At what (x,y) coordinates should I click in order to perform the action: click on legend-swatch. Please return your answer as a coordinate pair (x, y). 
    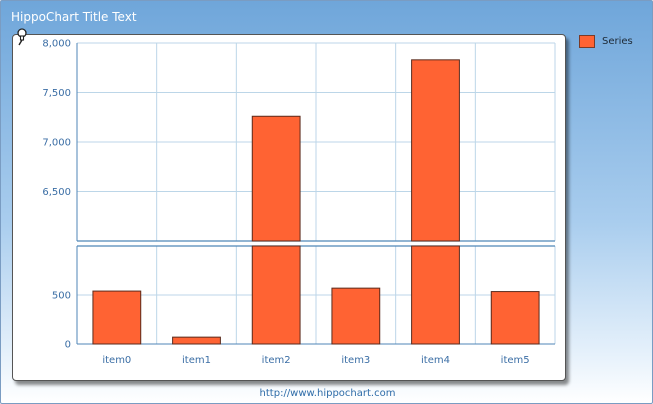
    Looking at the image, I should click on (587, 41).